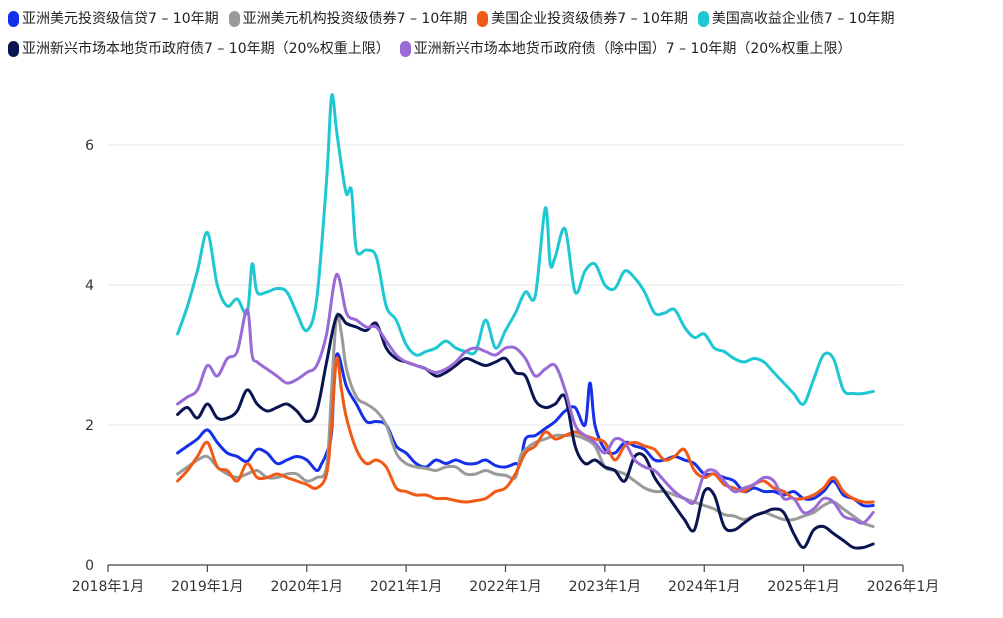 Image resolution: width=1003 pixels, height=618 pixels. I want to click on x-tick-label: 2020年1月, so click(306, 587).